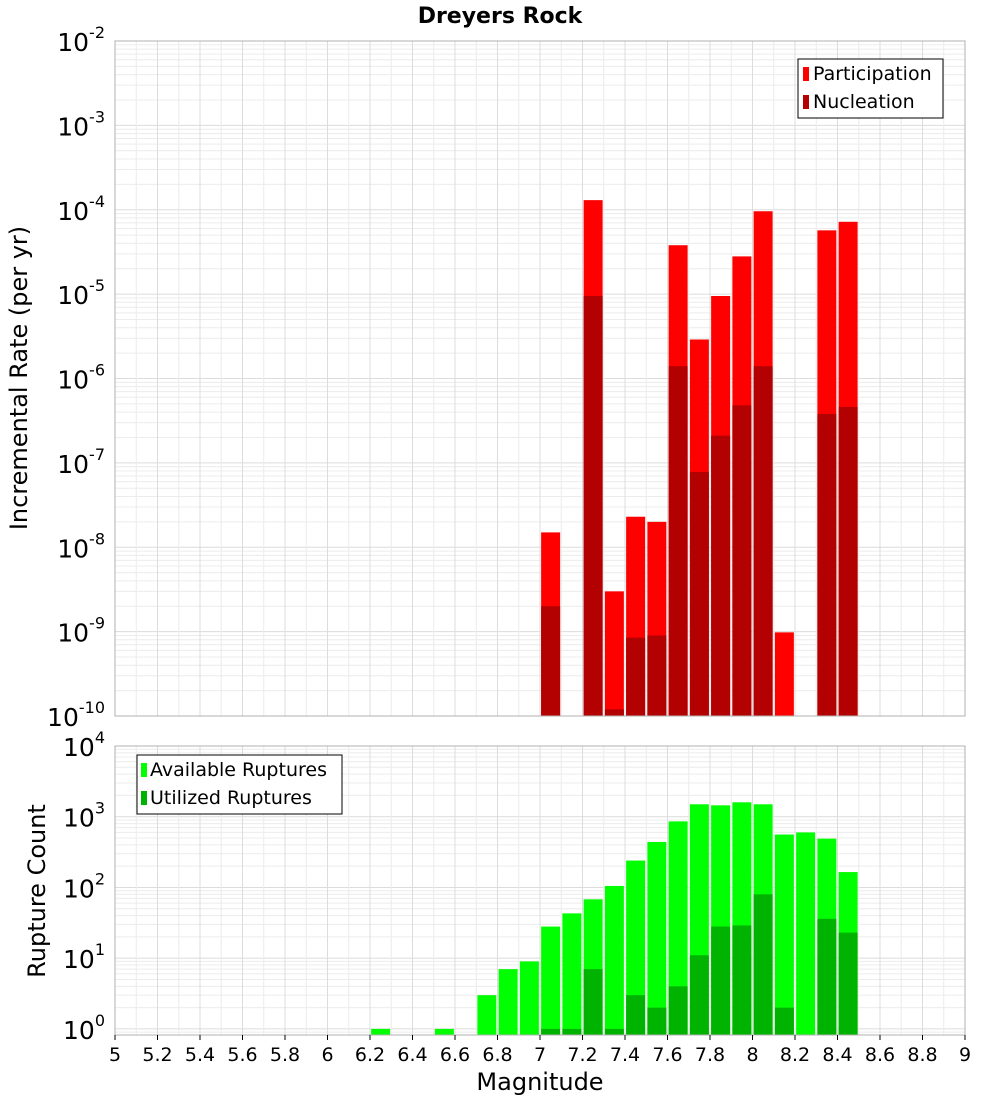 This screenshot has height=1100, width=1000. What do you see at coordinates (144, 770) in the screenshot?
I see `legend-swatch-available` at bounding box center [144, 770].